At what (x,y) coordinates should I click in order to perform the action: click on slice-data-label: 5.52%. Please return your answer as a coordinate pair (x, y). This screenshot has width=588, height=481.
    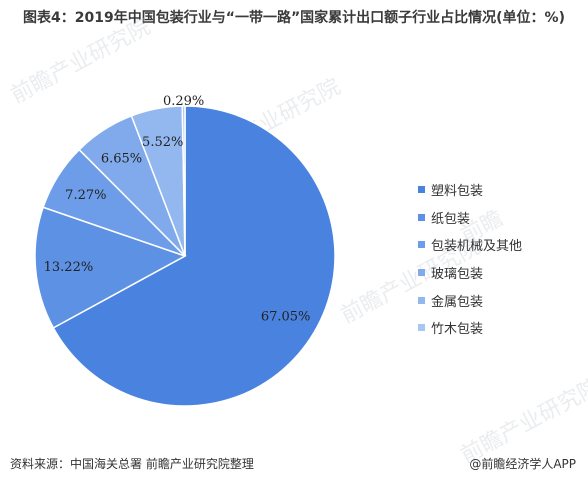
    Looking at the image, I should click on (162, 142).